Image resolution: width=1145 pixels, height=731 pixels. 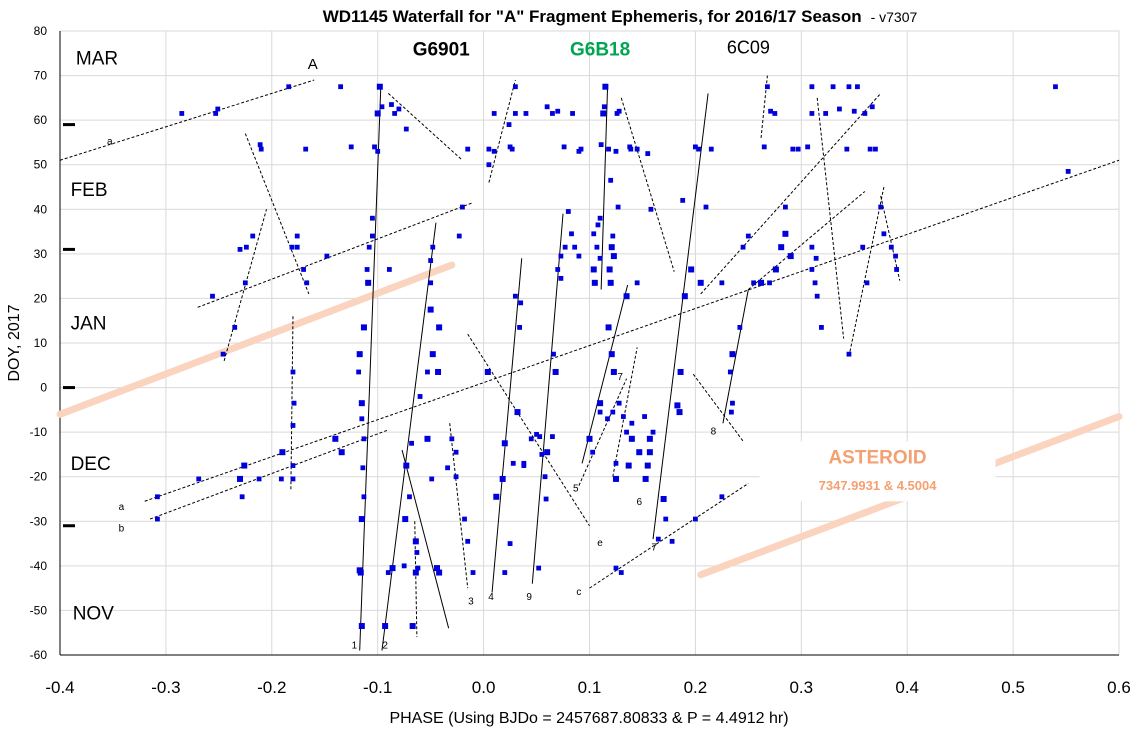 I want to click on fragment-label: 6C09, so click(x=748, y=47).